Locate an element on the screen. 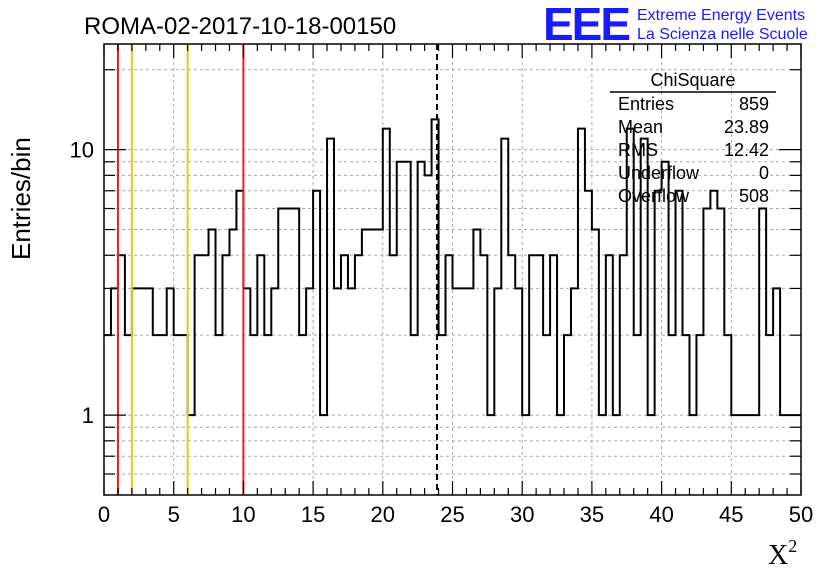 The width and height of the screenshot is (836, 572). stats-row-value: 859 is located at coordinates (754, 104).